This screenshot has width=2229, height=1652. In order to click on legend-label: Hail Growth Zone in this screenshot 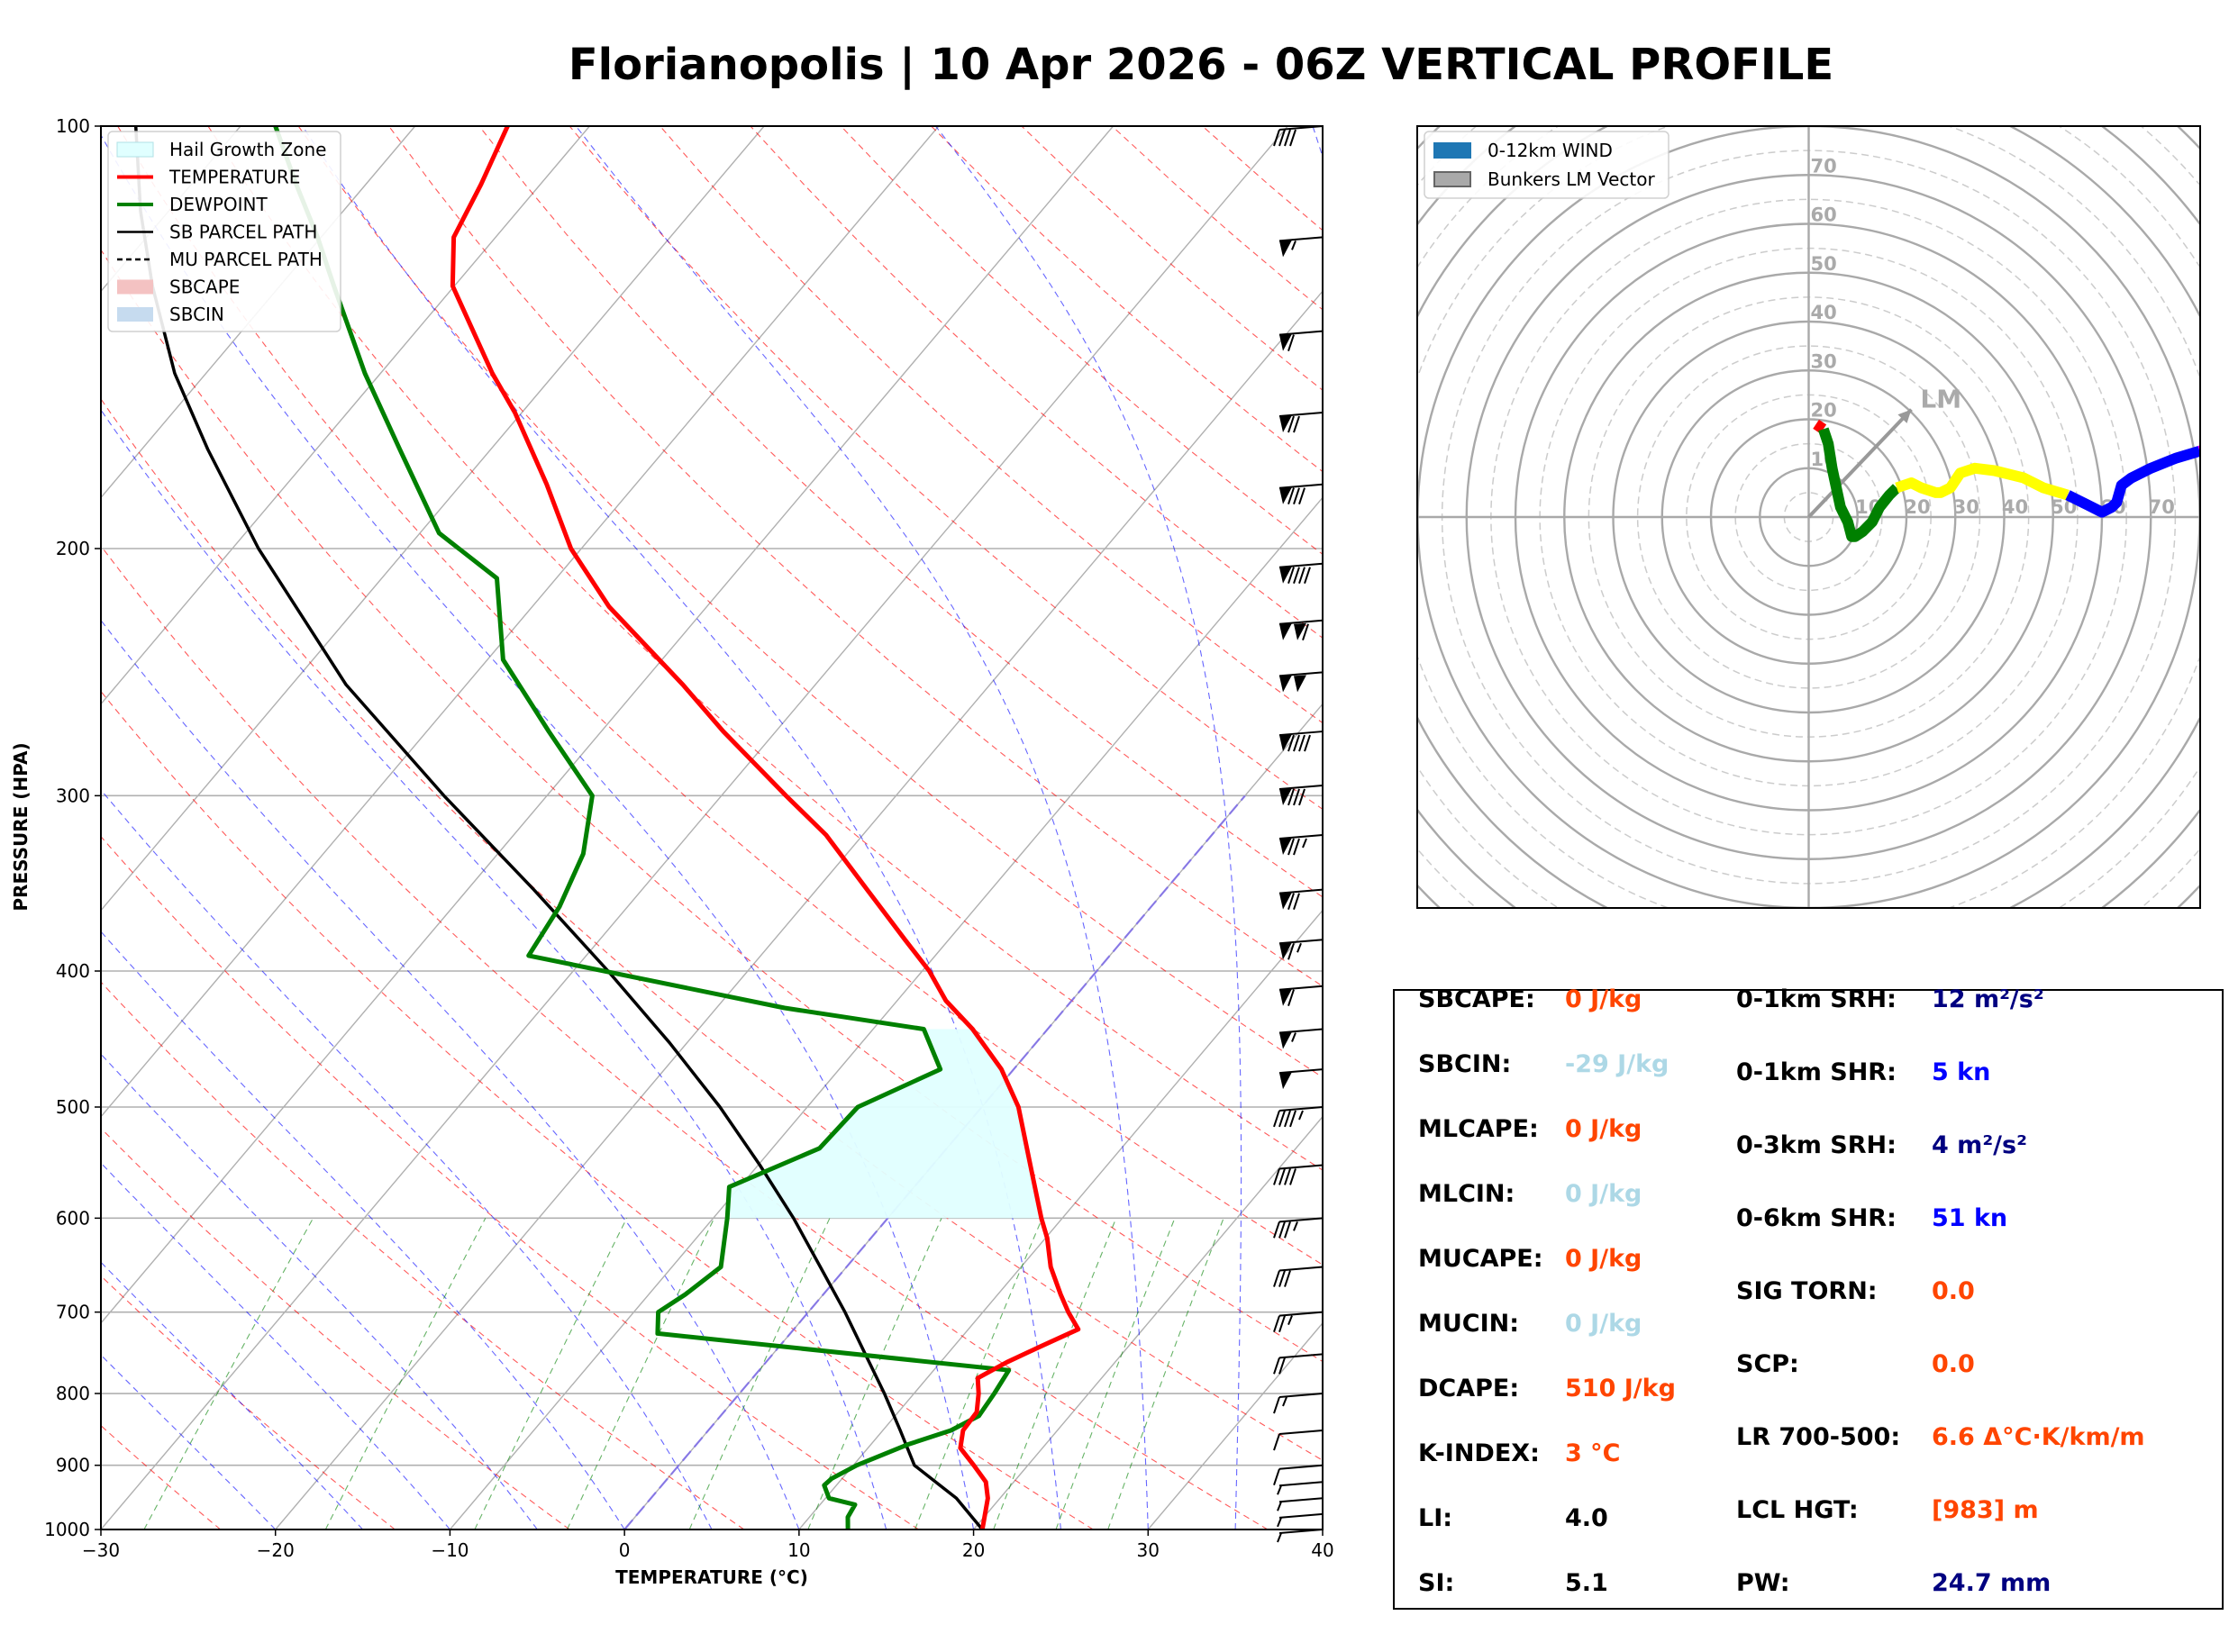, I will do `click(247, 149)`.